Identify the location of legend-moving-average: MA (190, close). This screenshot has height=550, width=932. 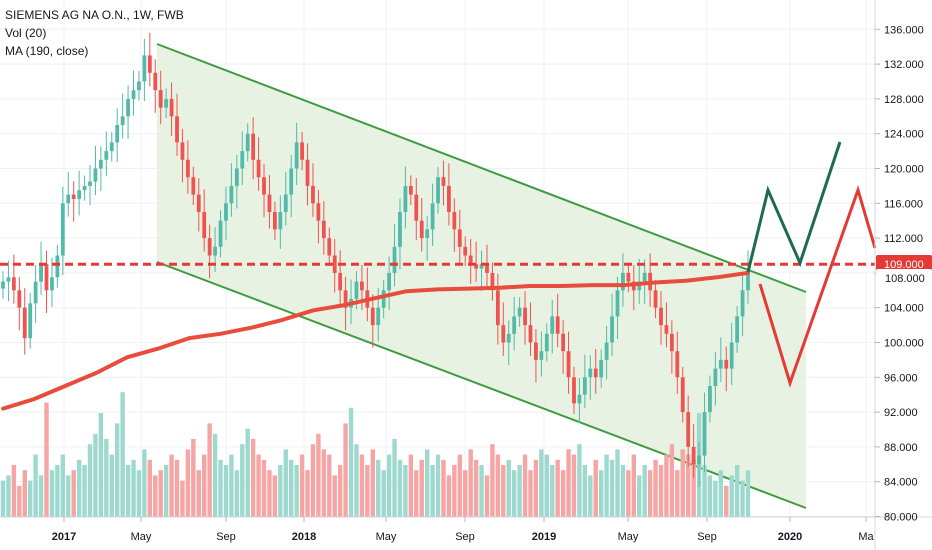
(47, 51).